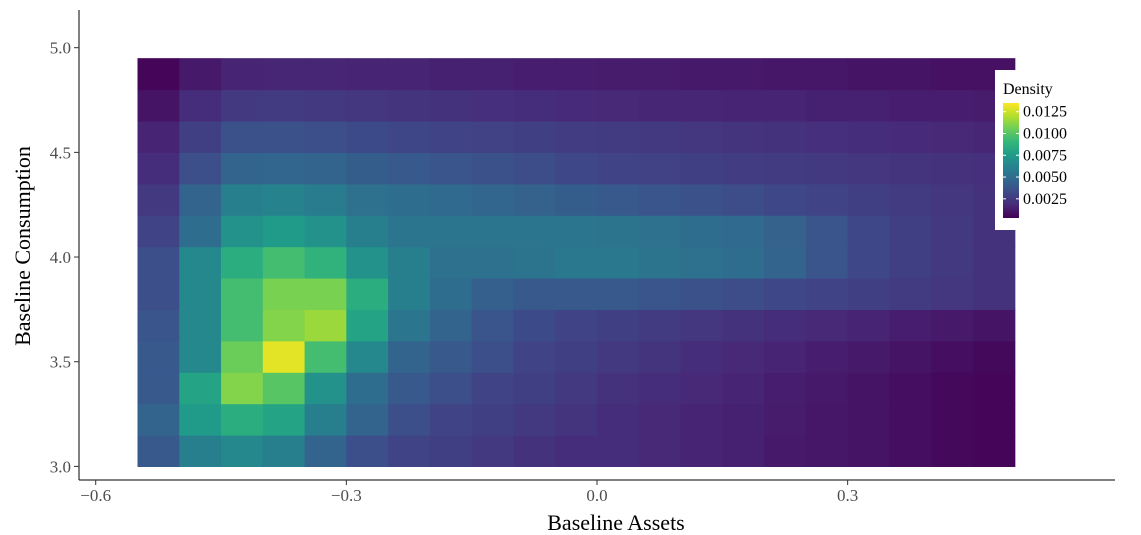 The height and width of the screenshot is (535, 1141). I want to click on legend-label: 0.0050, so click(1045, 177).